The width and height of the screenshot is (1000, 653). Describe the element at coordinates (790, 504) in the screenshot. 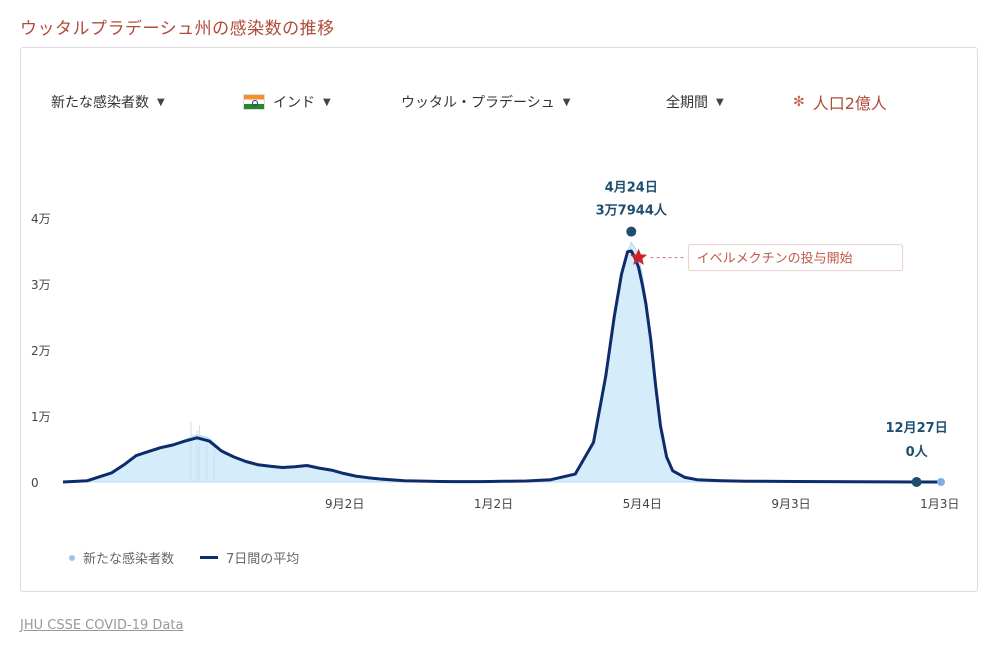

I see `x-tick-label: 9月3日` at that location.